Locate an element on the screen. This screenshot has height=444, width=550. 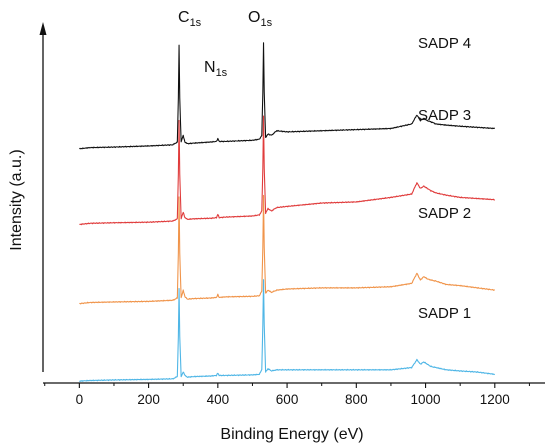
peak-label-c1s: C1s is located at coordinates (190, 19).